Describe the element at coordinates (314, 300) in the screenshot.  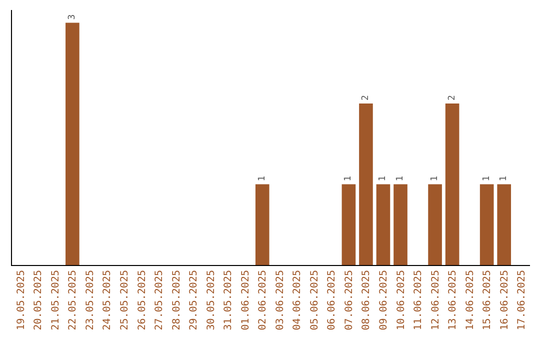
I see `x-tick-label: 05.06.2025` at that location.